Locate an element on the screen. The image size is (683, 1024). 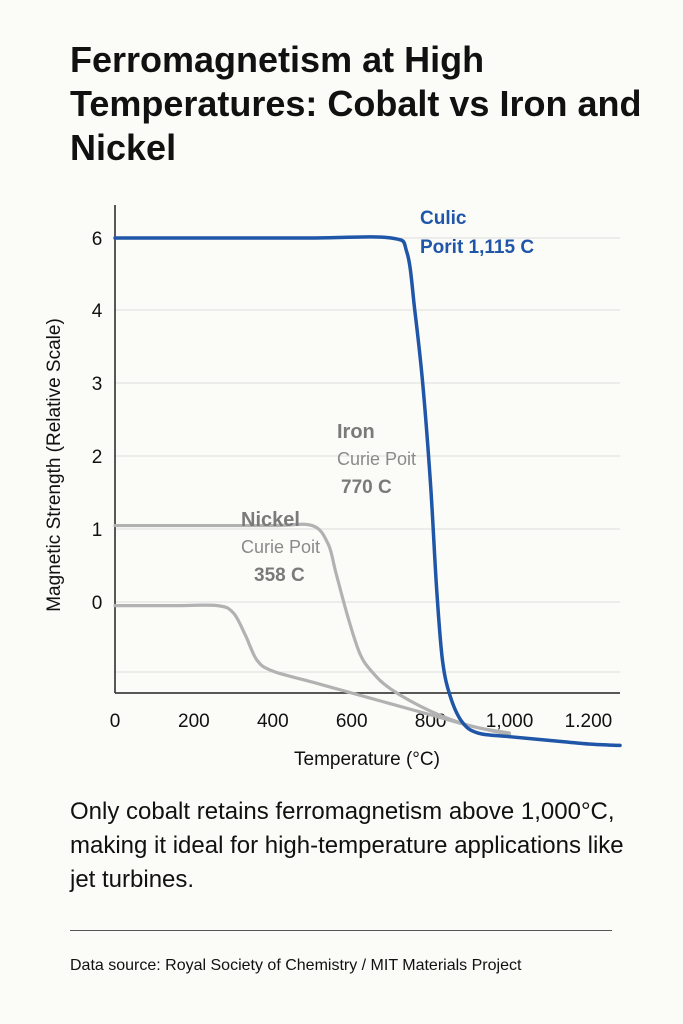
y-tick-labels: 6 4 3 2 1 0 is located at coordinates (97, 421).